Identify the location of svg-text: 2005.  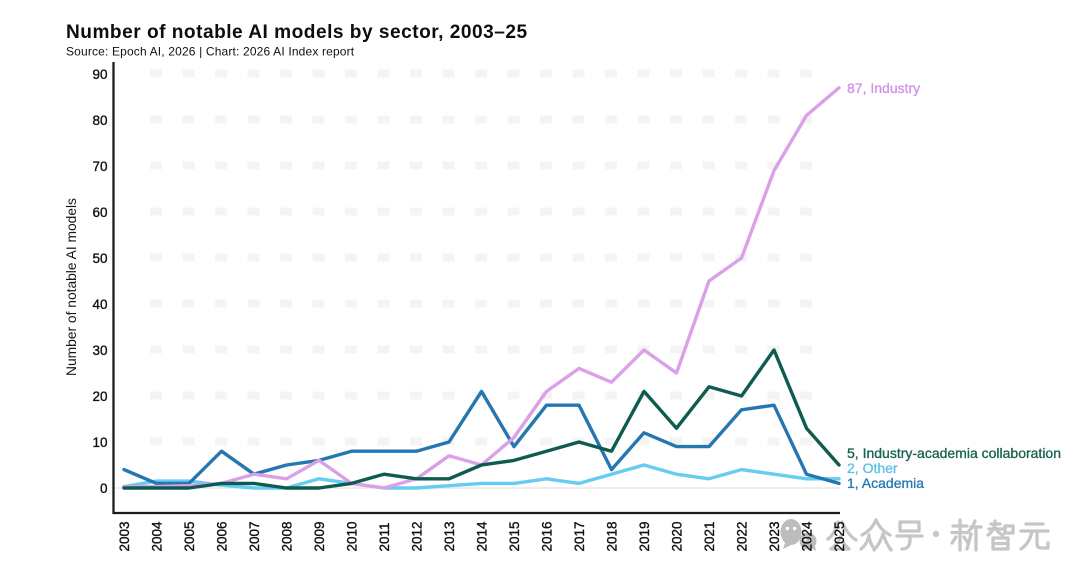
(189, 536).